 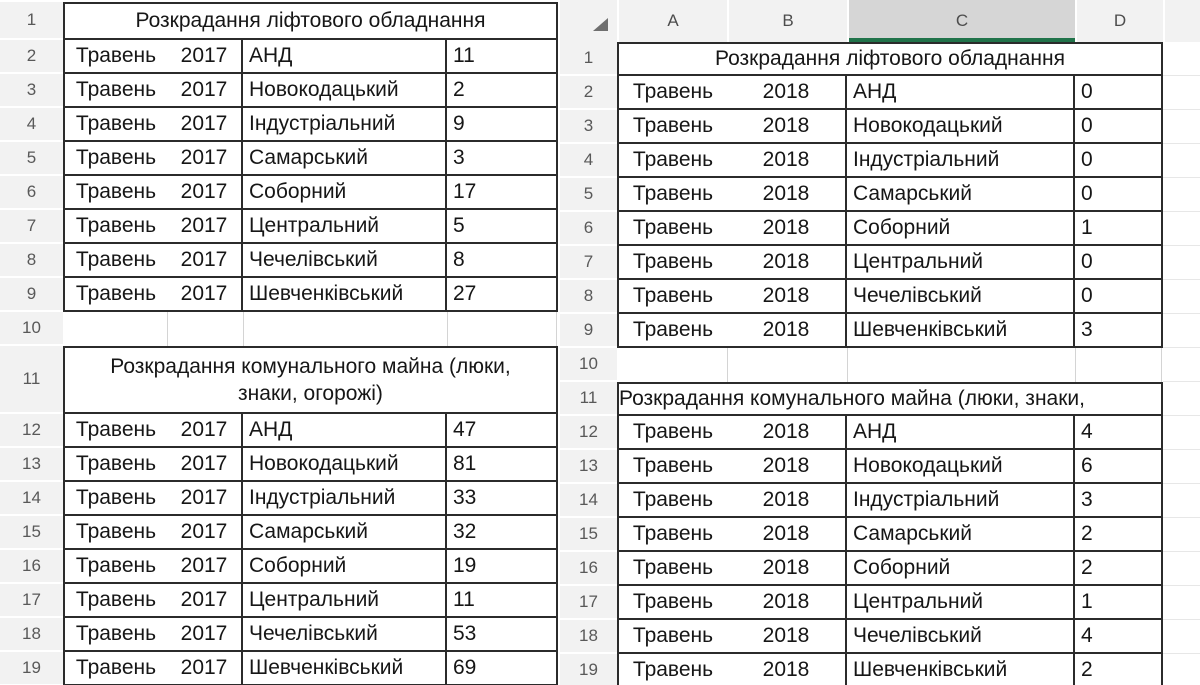 I want to click on row-number-cell: 10, so click(x=31, y=329).